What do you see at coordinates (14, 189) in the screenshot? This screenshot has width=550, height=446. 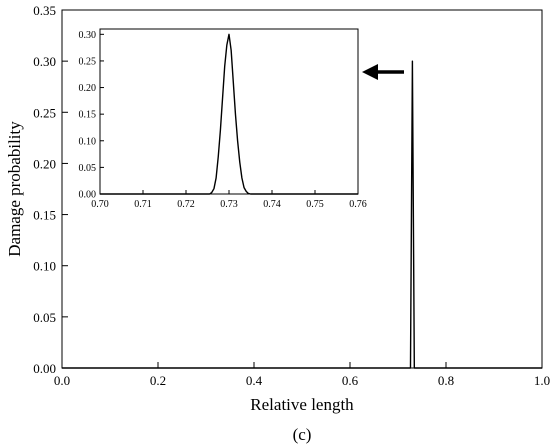 I see `y-axis-title: Damage probability` at bounding box center [14, 189].